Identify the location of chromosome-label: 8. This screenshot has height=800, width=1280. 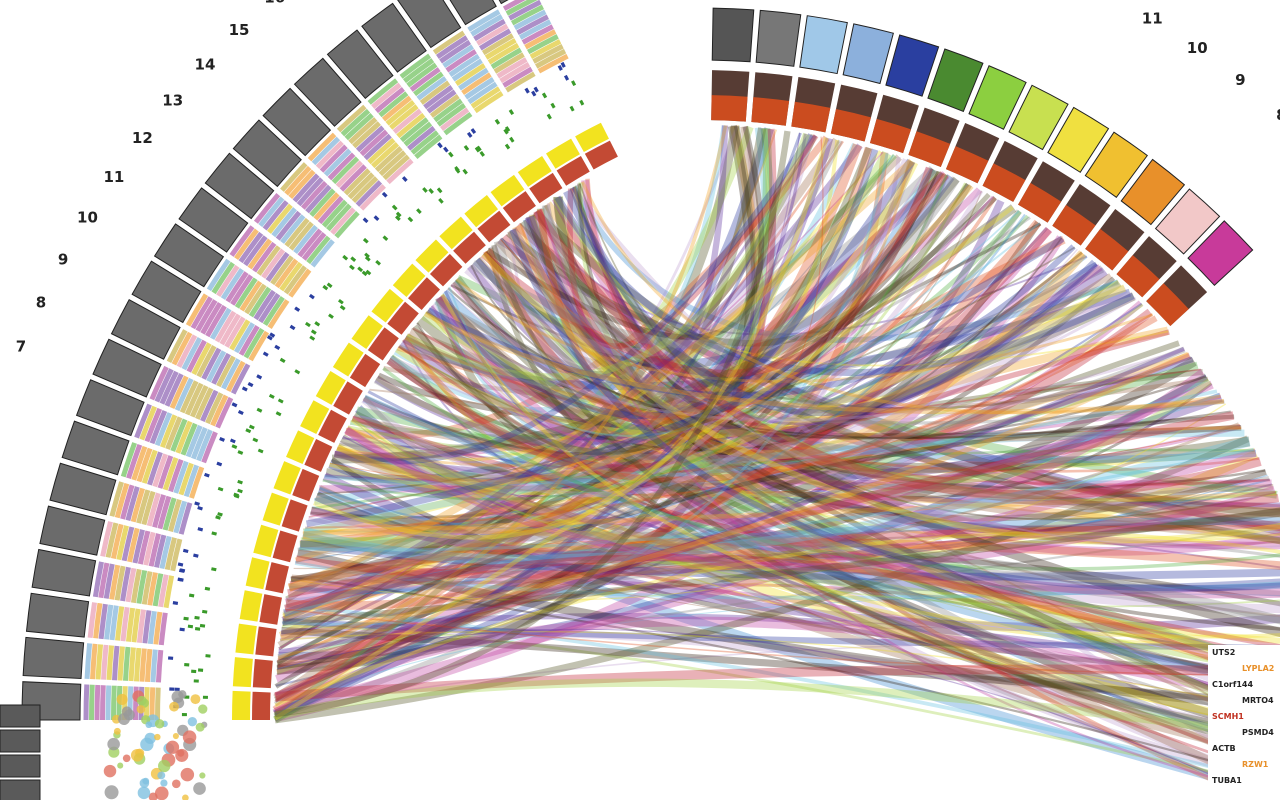
(1278, 115).